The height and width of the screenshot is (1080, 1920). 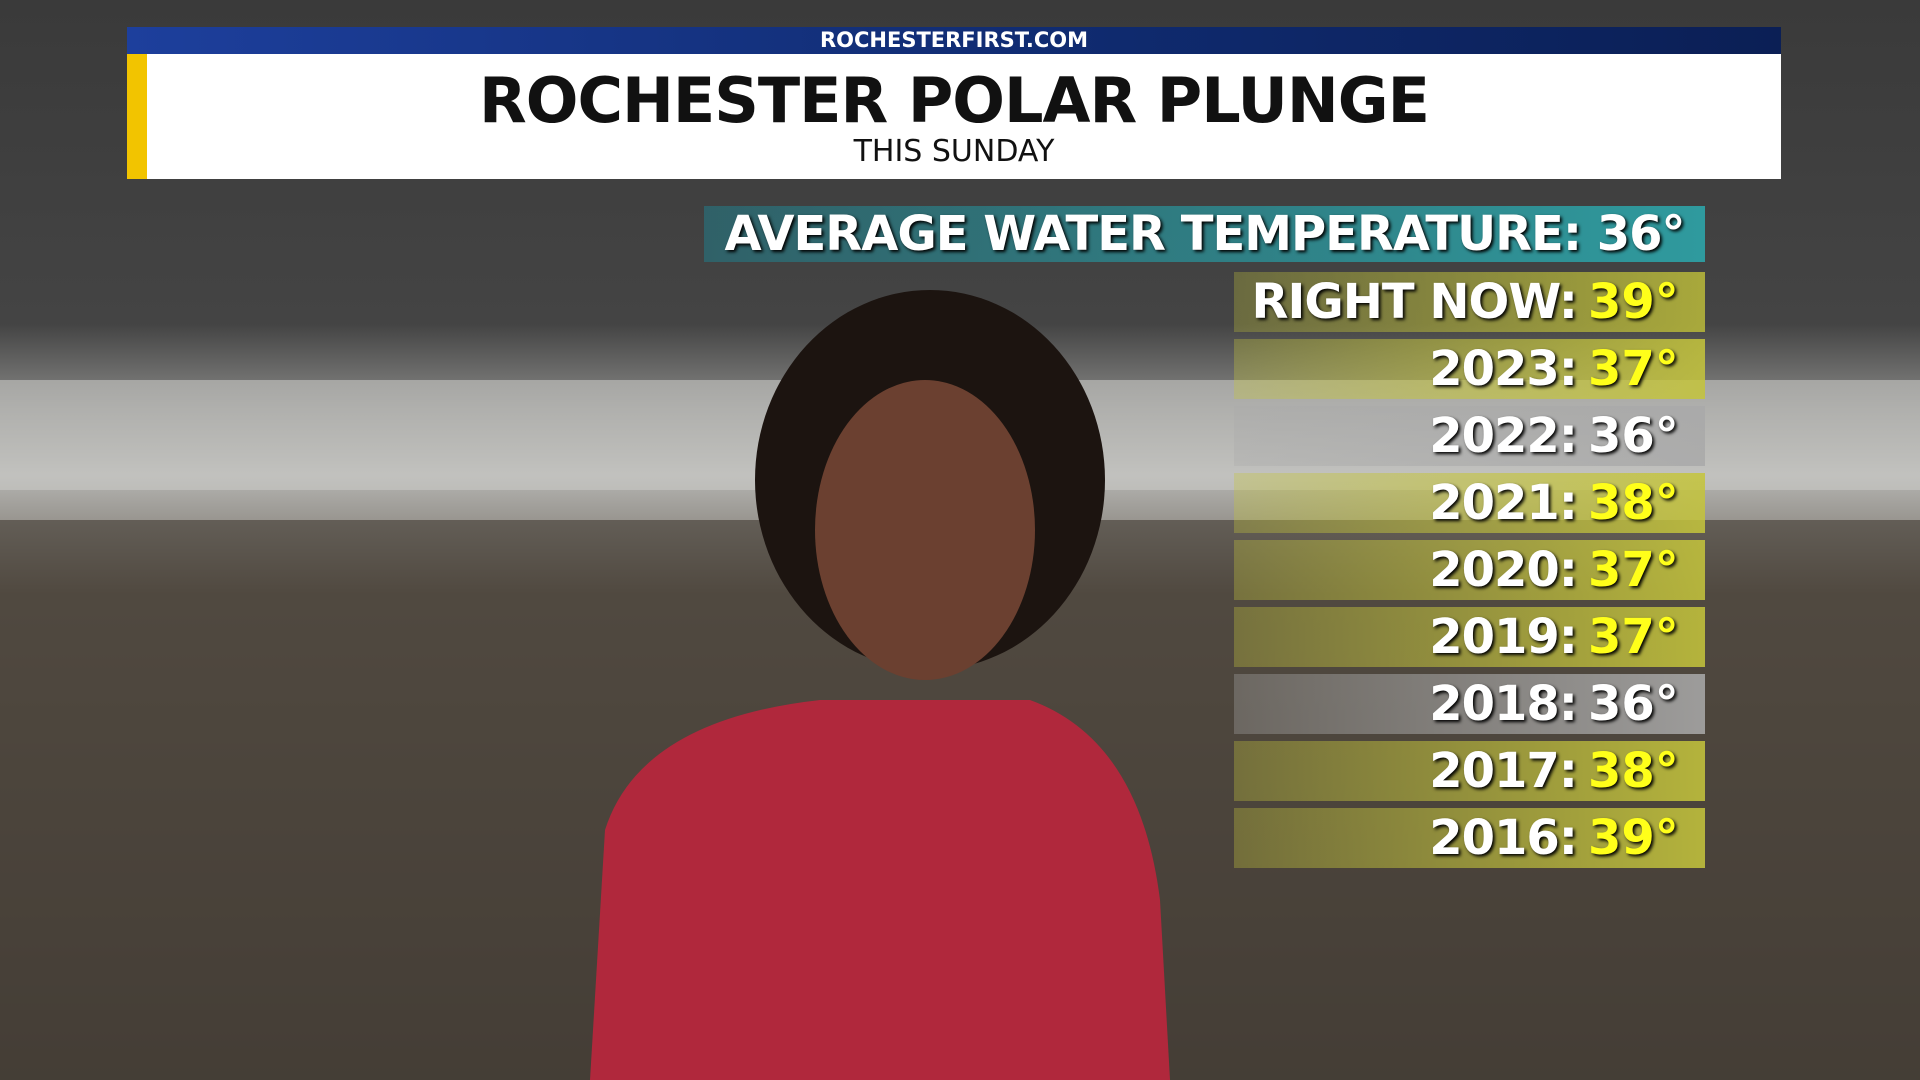 I want to click on temp-row: 2023: 37°, so click(x=1469, y=369).